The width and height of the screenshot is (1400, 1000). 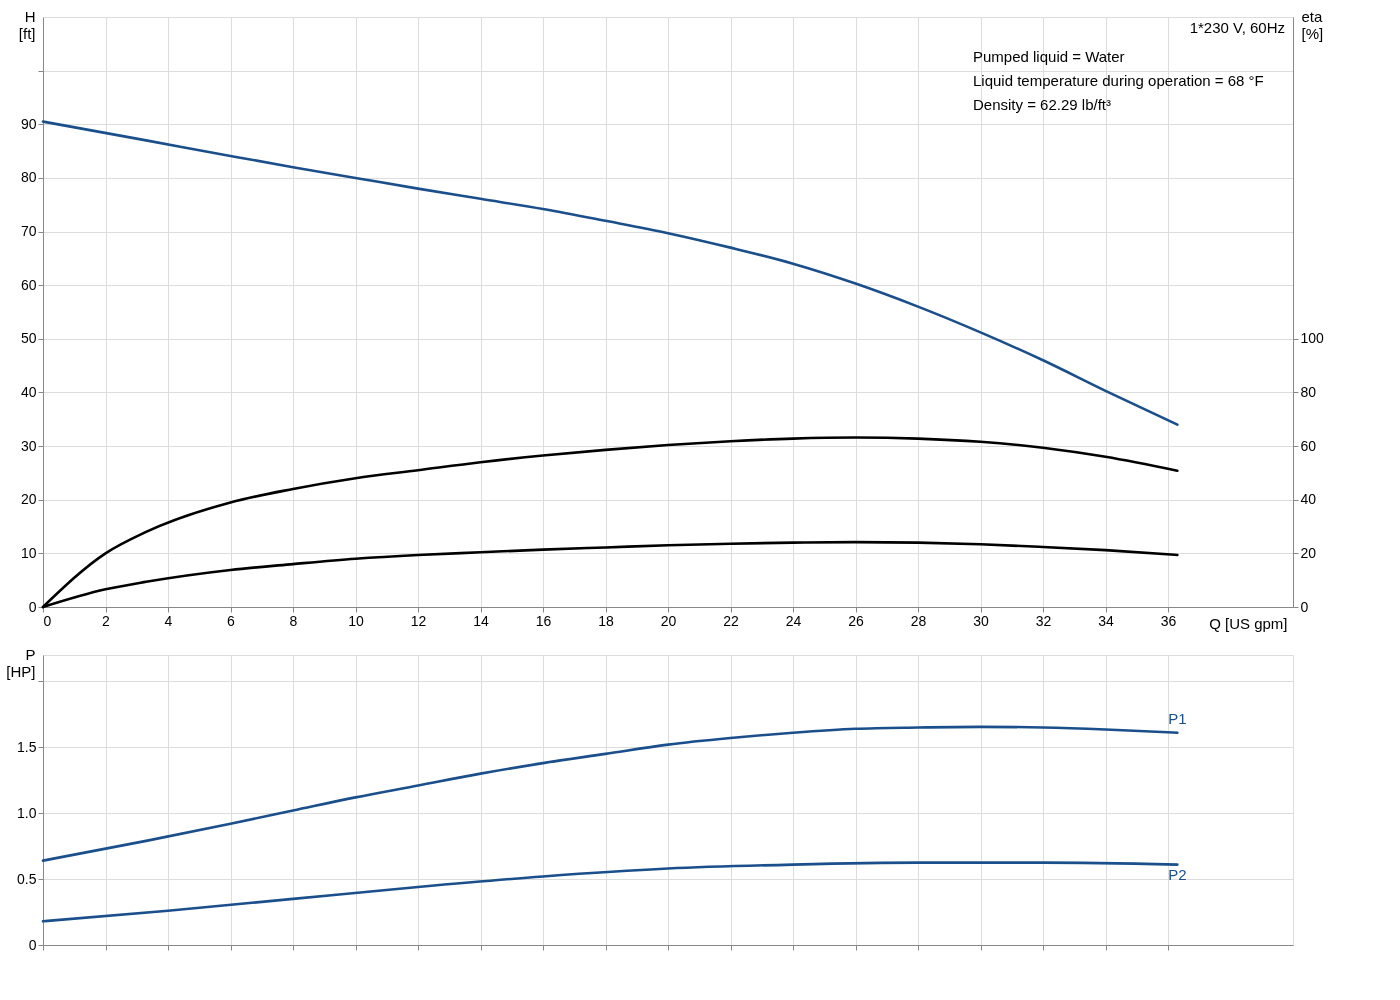 What do you see at coordinates (1043, 620) in the screenshot?
I see `x-tick-label: 32` at bounding box center [1043, 620].